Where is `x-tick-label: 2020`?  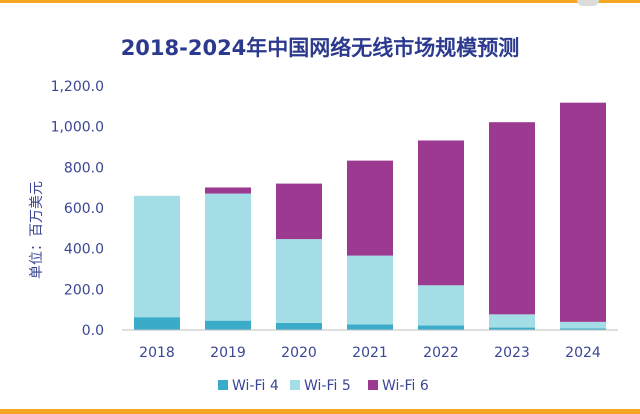
x-tick-label: 2020 is located at coordinates (299, 353).